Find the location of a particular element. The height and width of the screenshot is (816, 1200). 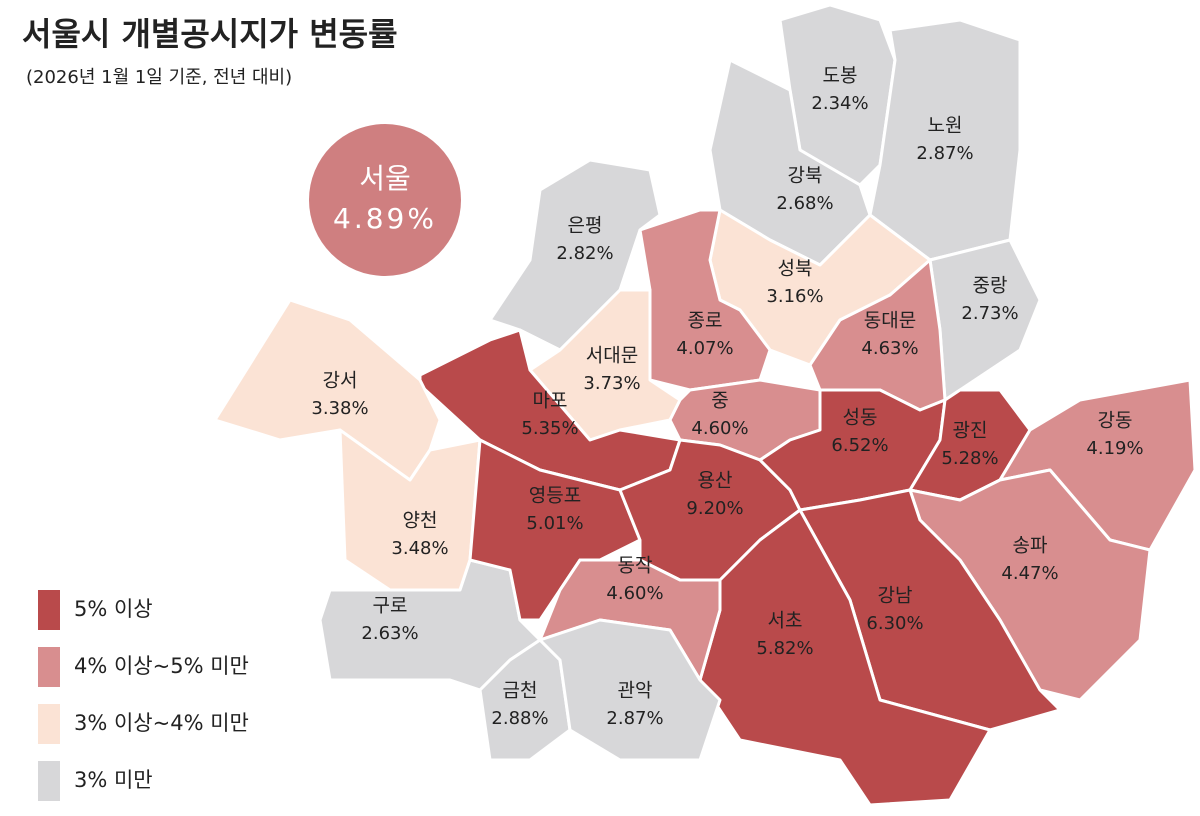

district-name: 은평 is located at coordinates (585, 226).